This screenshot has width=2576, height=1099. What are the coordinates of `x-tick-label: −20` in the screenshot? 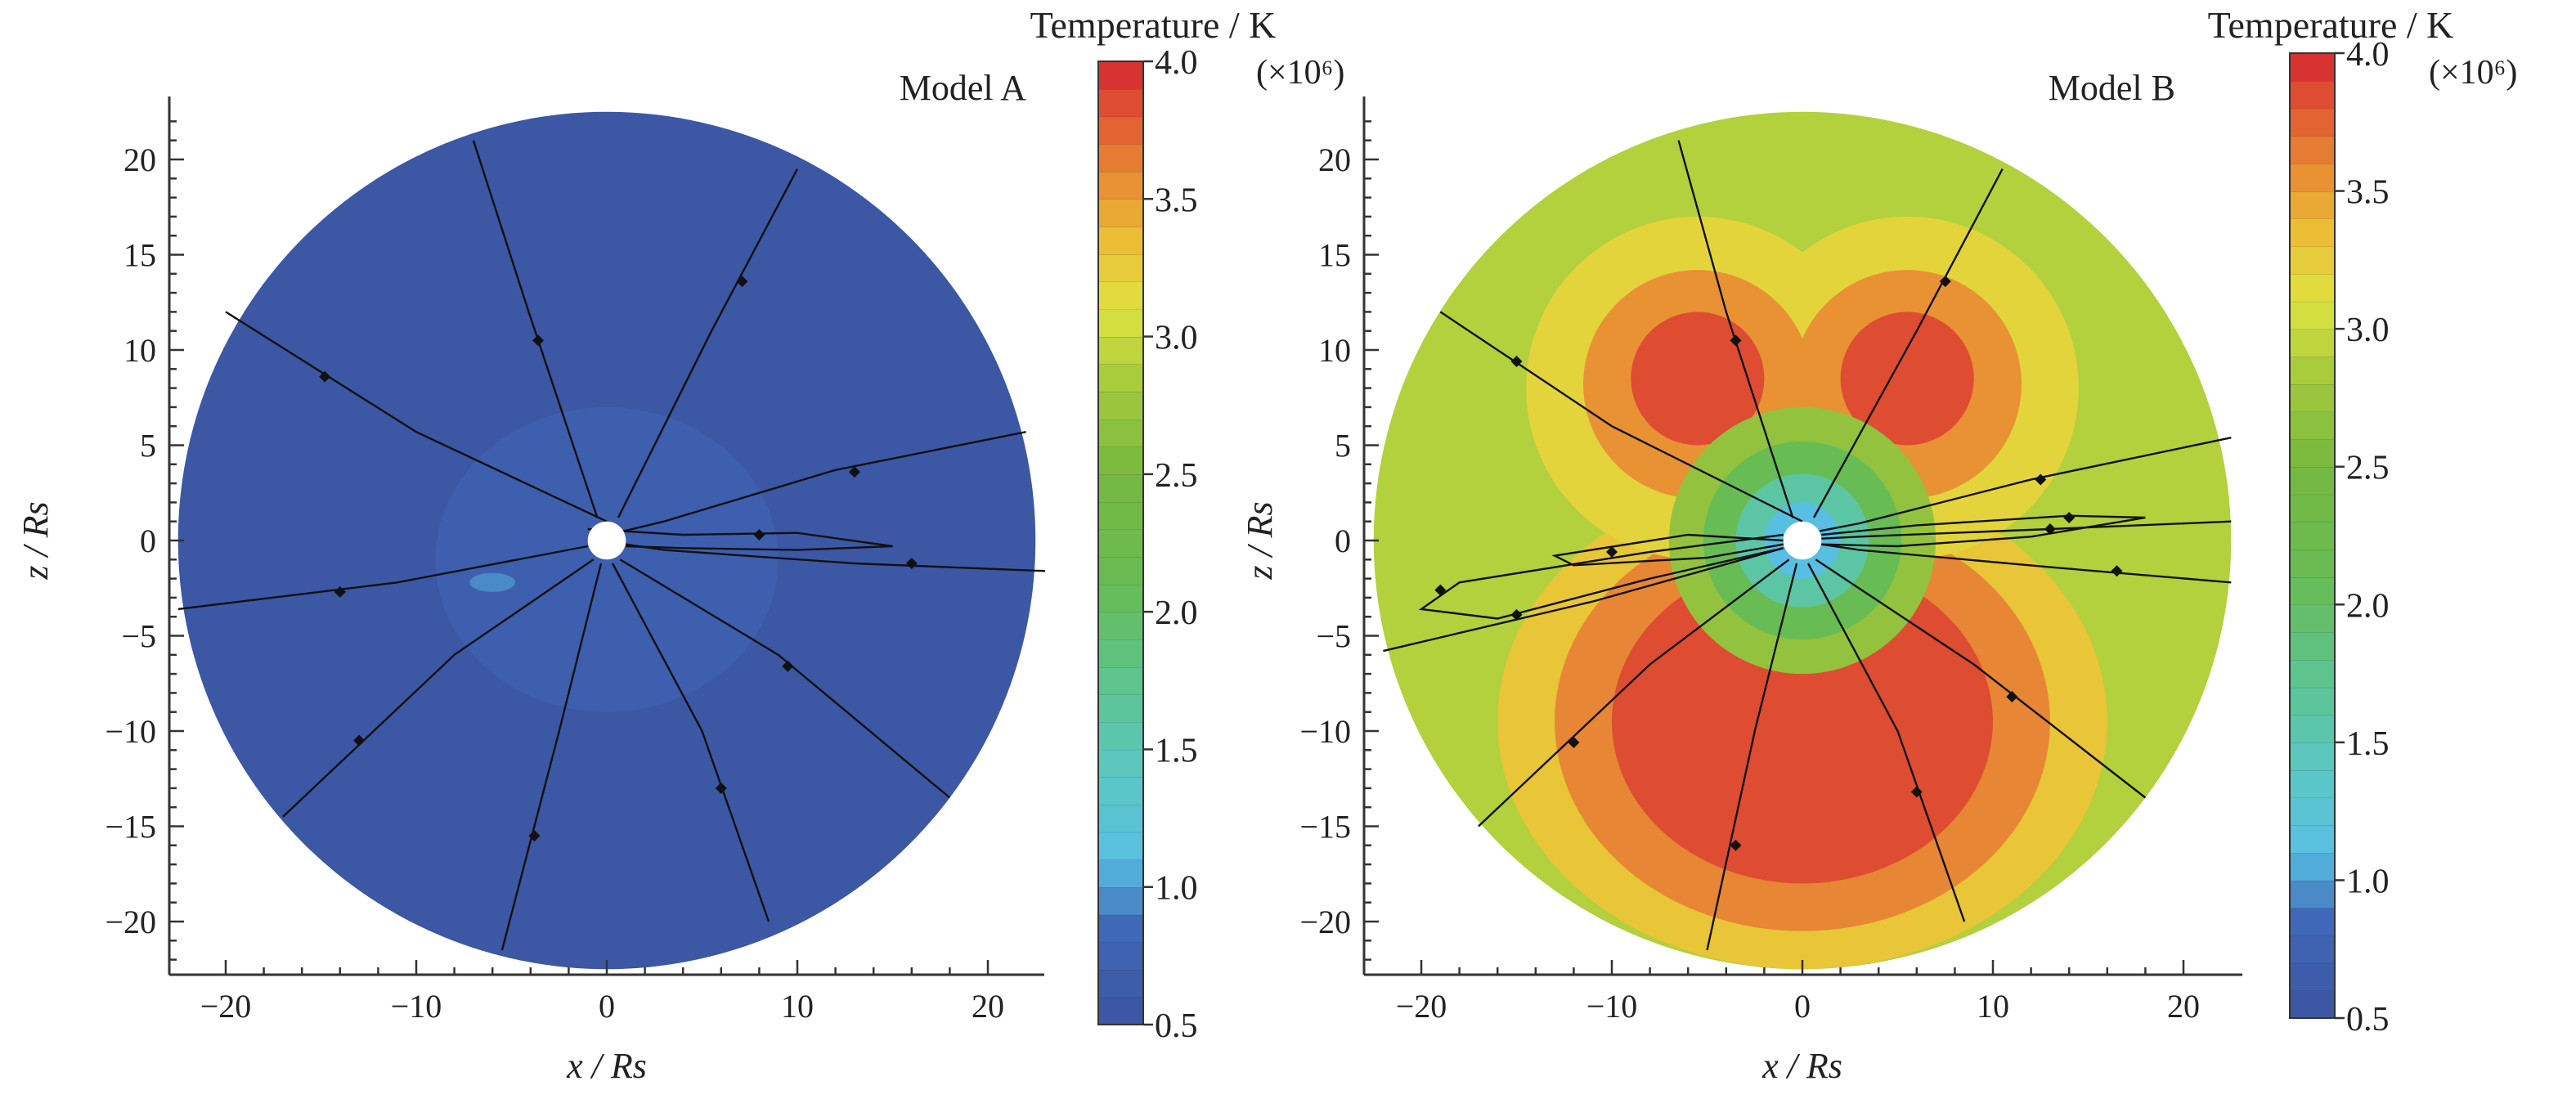 It's located at (226, 1006).